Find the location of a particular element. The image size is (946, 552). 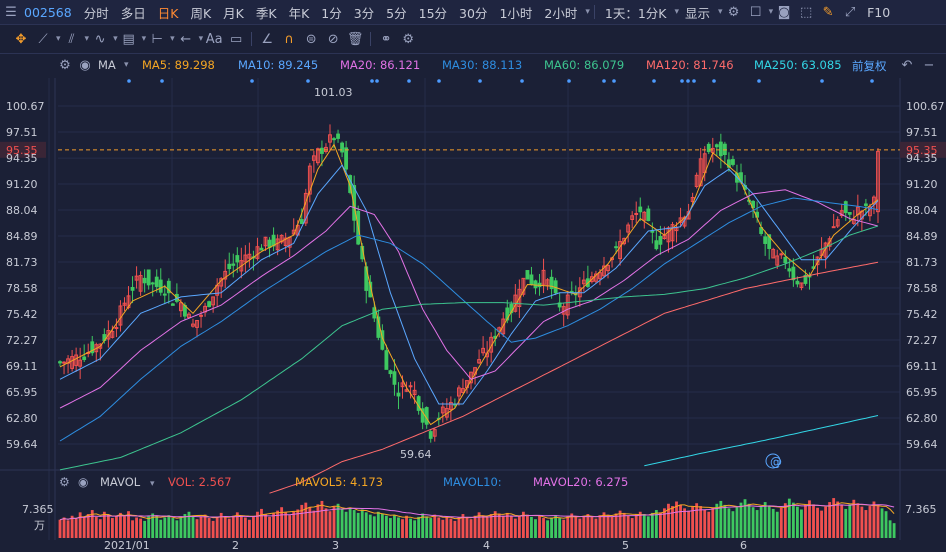

pencil-icon: ✎ is located at coordinates (828, 12).